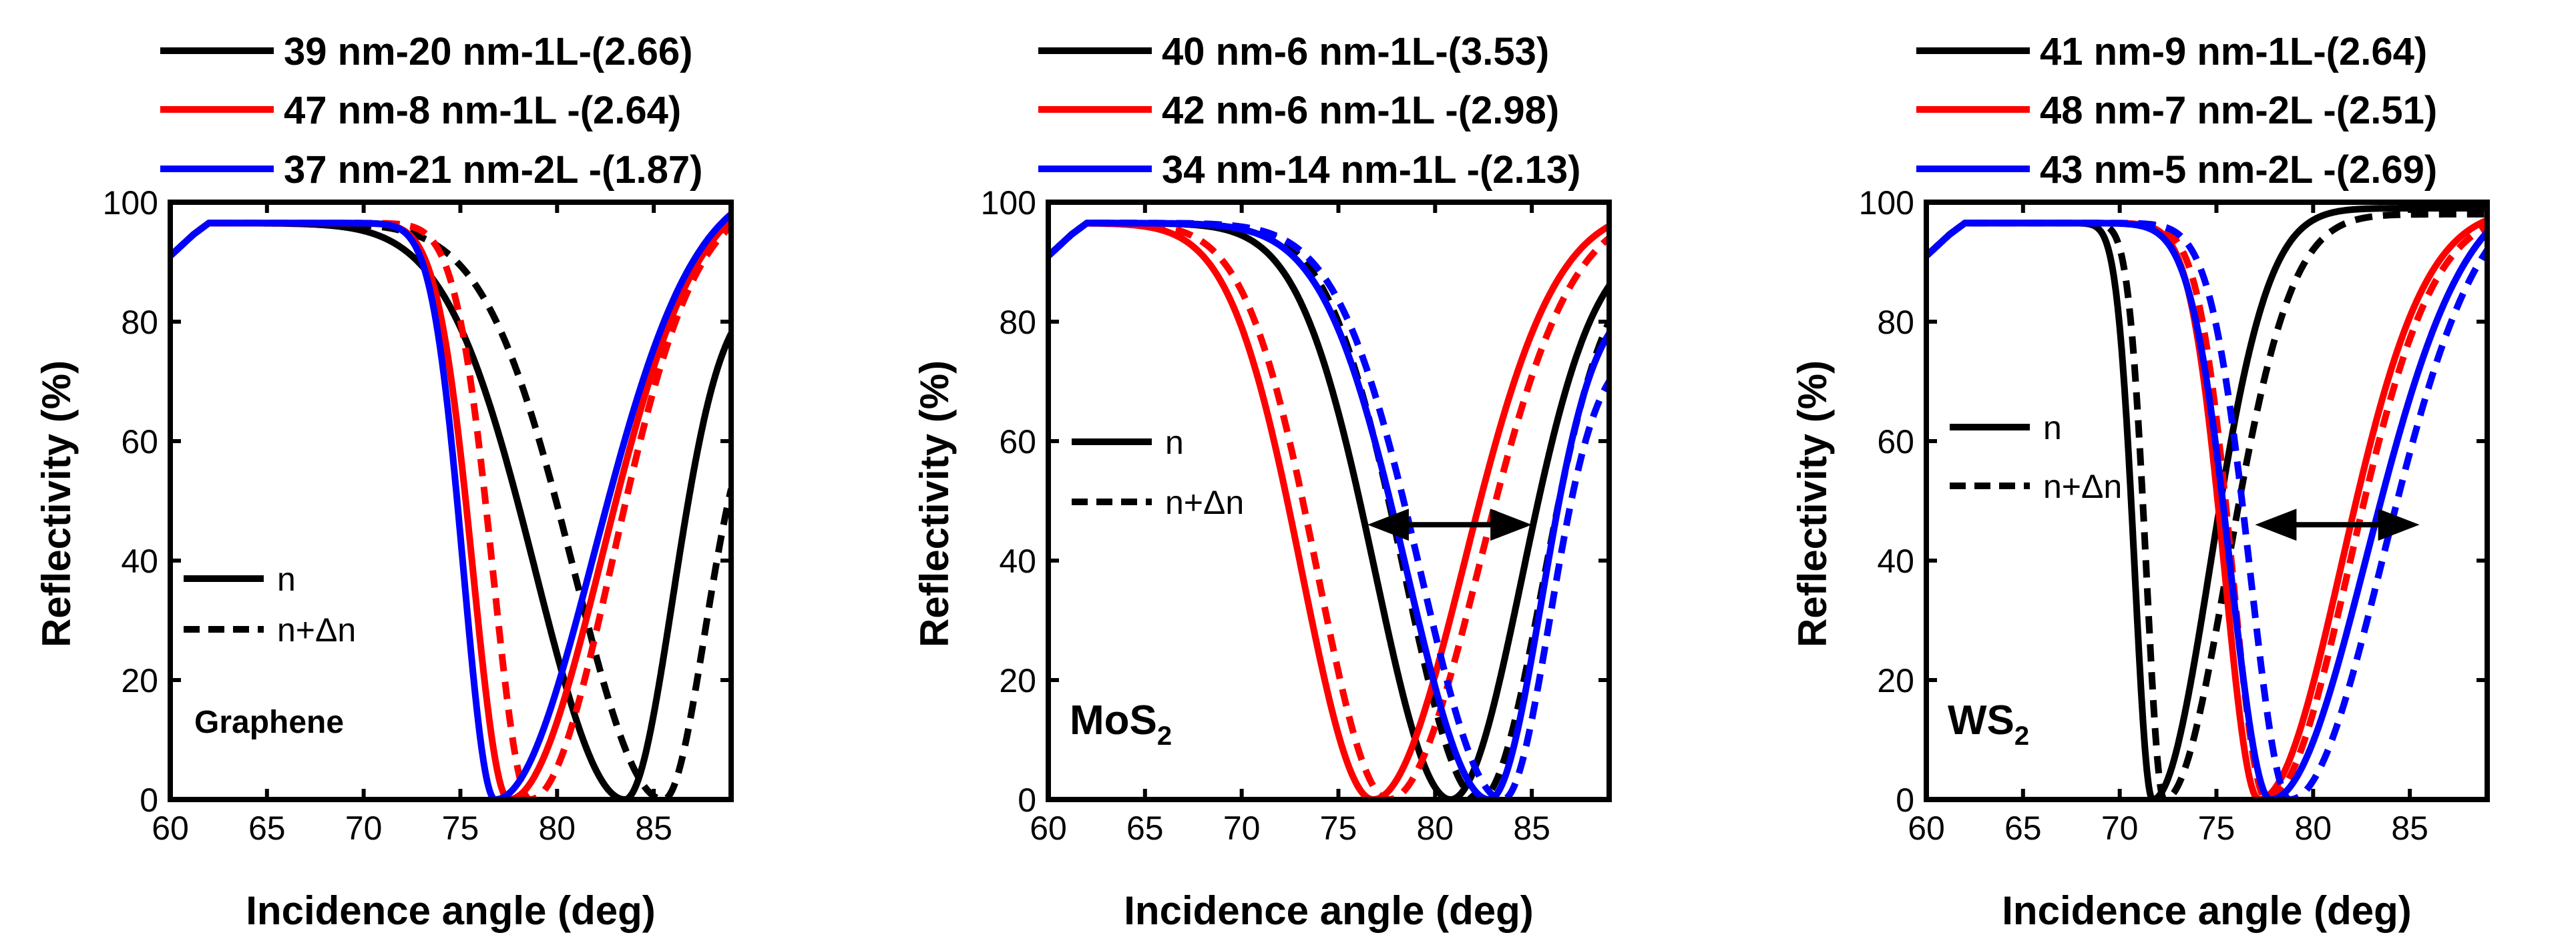 The width and height of the screenshot is (2576, 947). What do you see at coordinates (2238, 170) in the screenshot?
I see `legend-label: 43 nm-5 nm-2L -(2.69)` at bounding box center [2238, 170].